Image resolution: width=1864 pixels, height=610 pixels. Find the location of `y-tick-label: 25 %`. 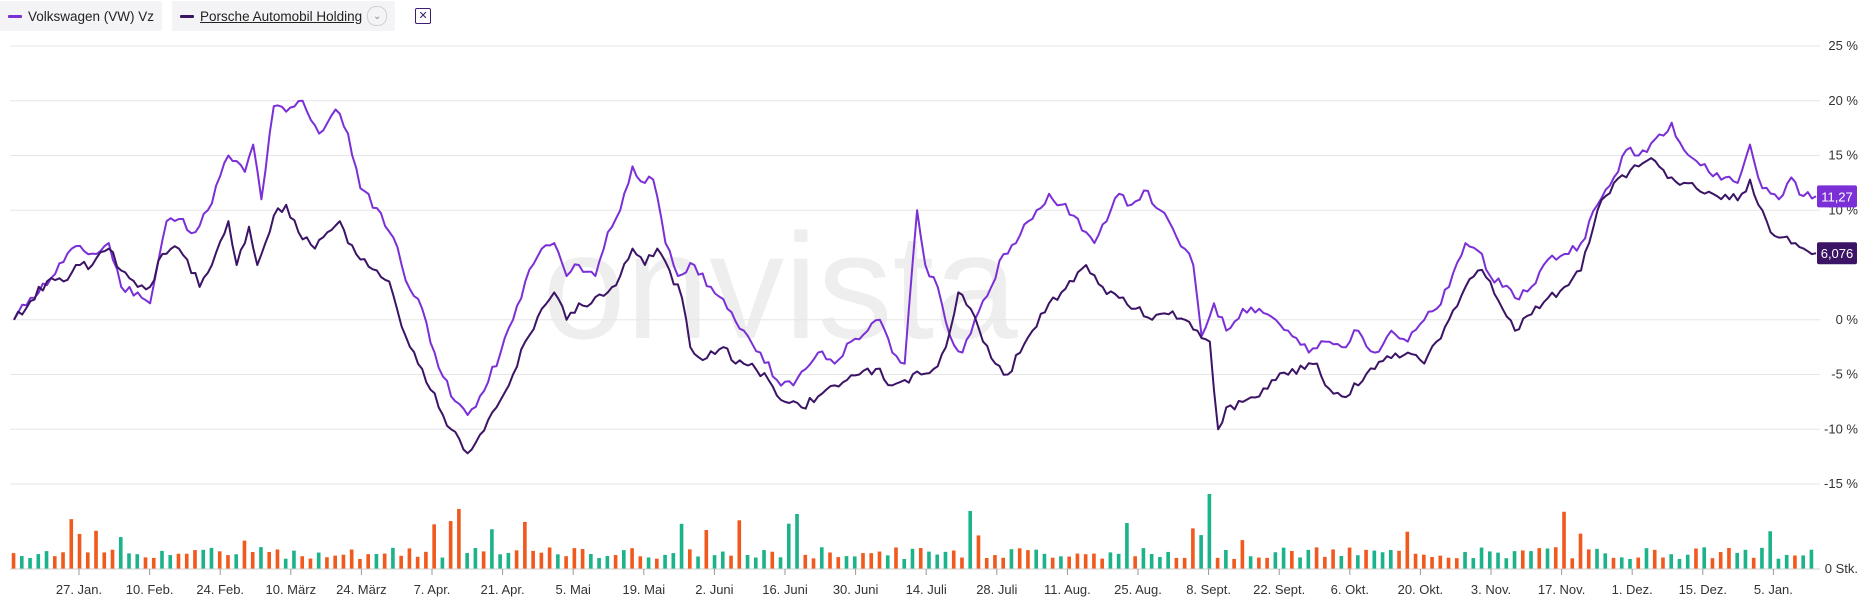

y-tick-label: 25 % is located at coordinates (1843, 45).